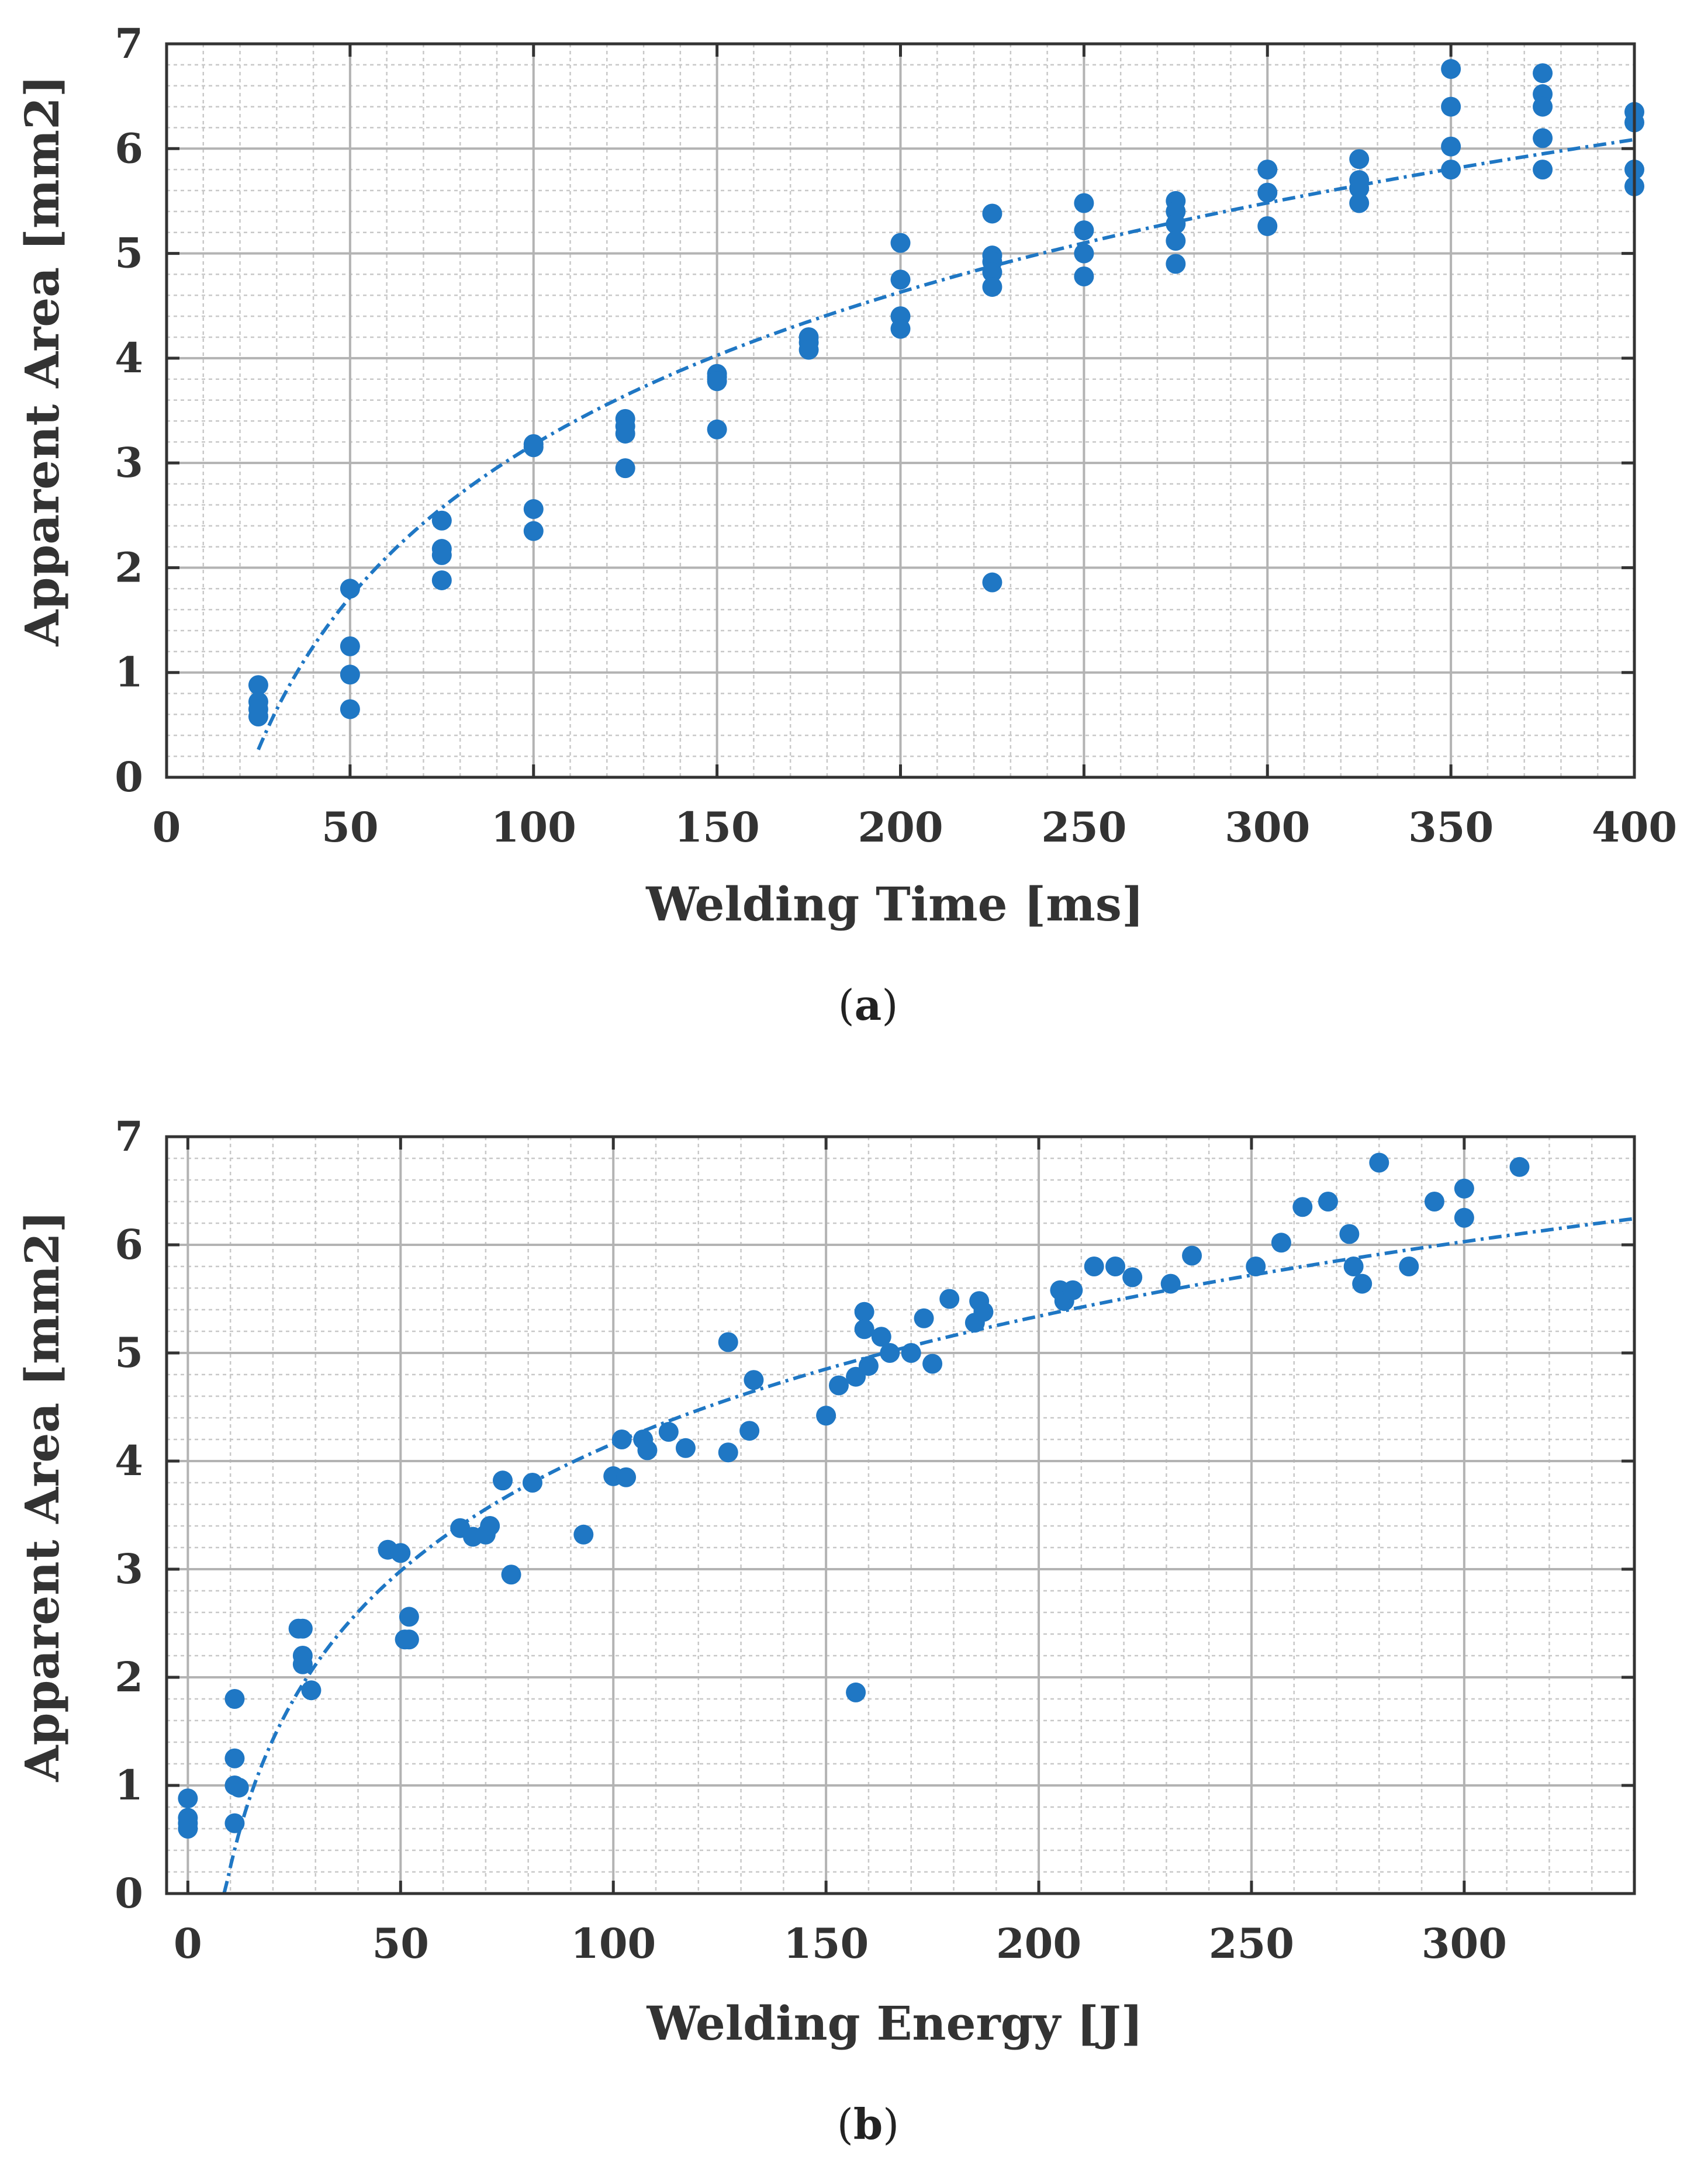 The height and width of the screenshot is (2184, 1687). I want to click on x-axis-label: Welding Energy [J], so click(895, 2023).